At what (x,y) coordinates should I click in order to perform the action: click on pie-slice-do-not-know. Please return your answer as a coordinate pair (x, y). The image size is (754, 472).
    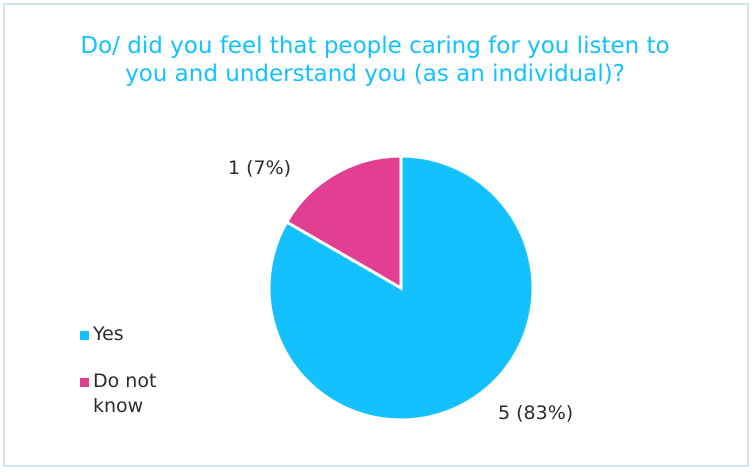
    Looking at the image, I should click on (343, 222).